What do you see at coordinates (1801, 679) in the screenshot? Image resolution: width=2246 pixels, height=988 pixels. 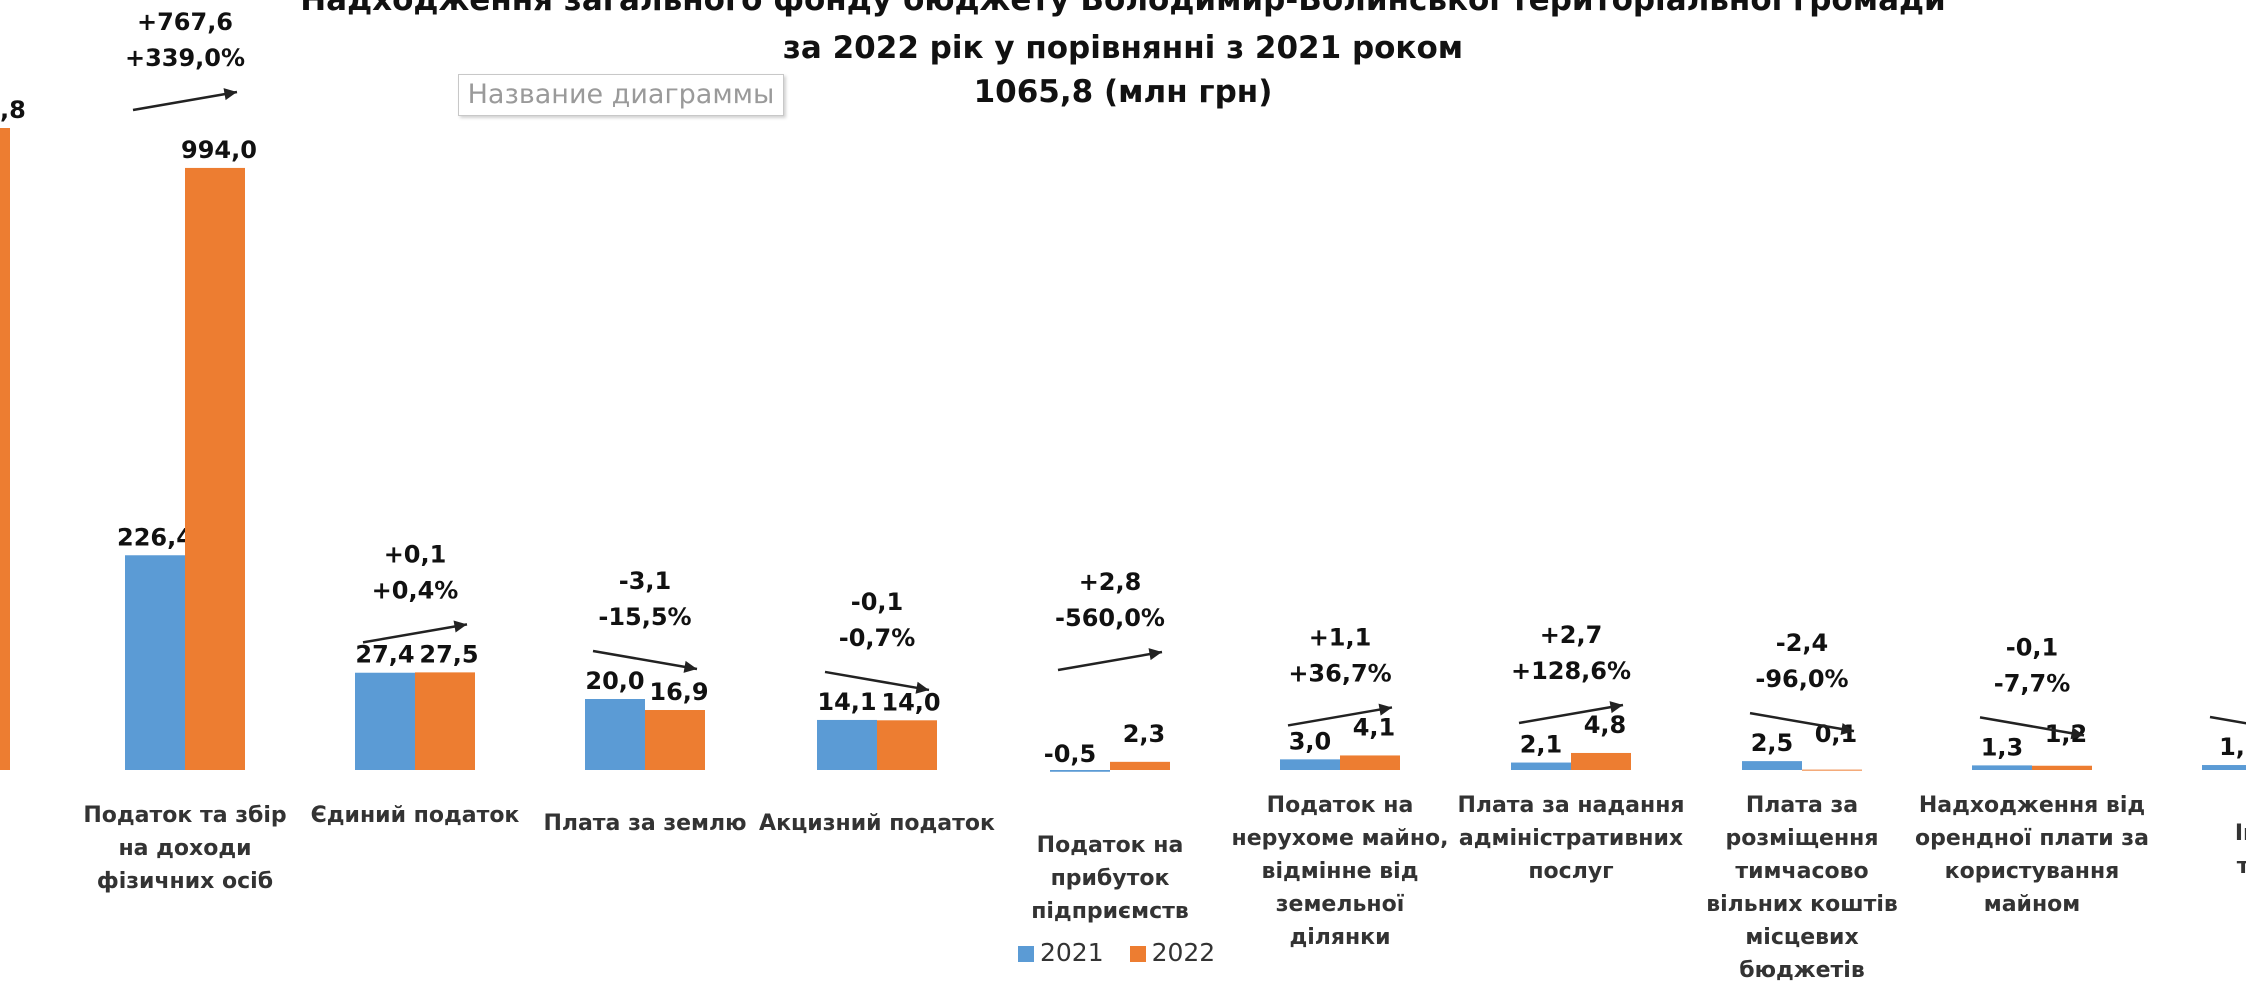 I see `change-pct-7: -96,0%` at bounding box center [1801, 679].